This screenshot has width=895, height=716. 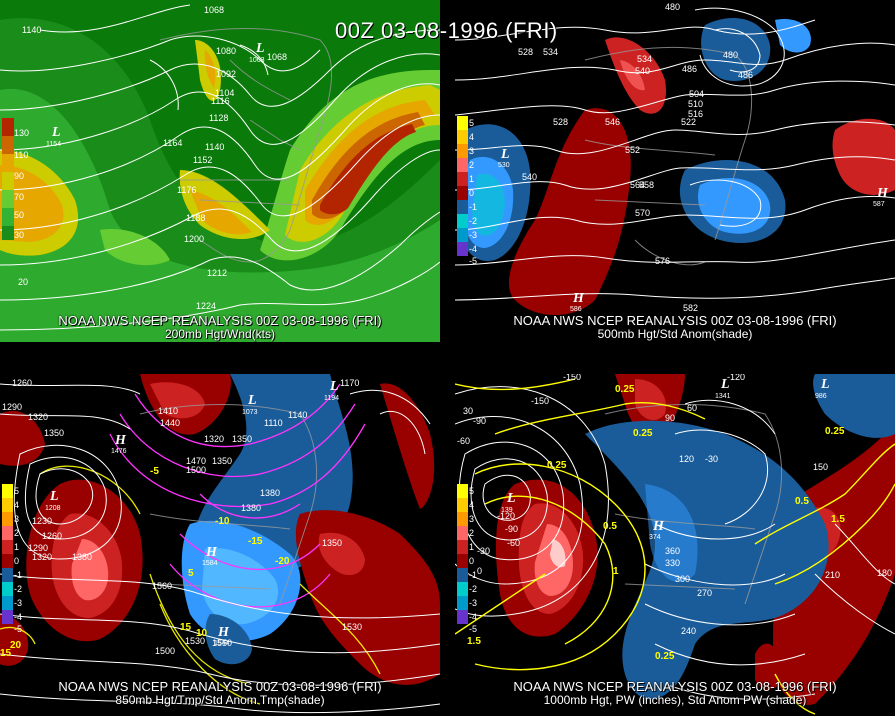 What do you see at coordinates (251, 508) in the screenshot?
I see `contour-label: 1380` at bounding box center [251, 508].